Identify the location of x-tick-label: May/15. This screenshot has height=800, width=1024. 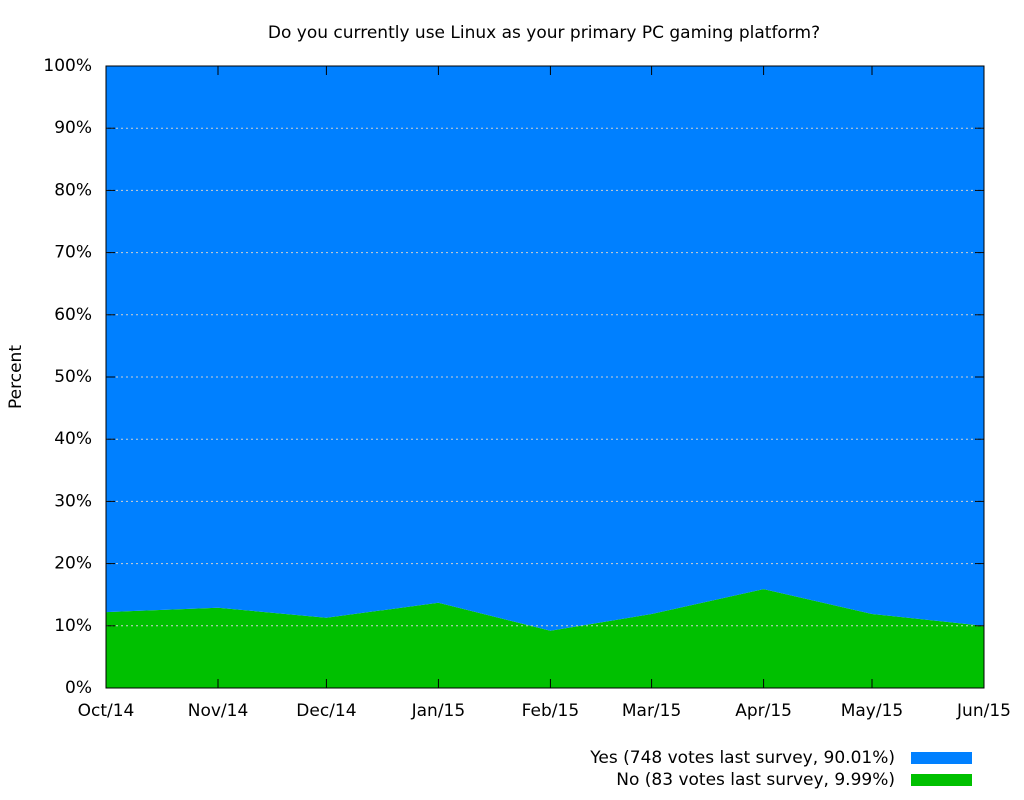
(872, 711).